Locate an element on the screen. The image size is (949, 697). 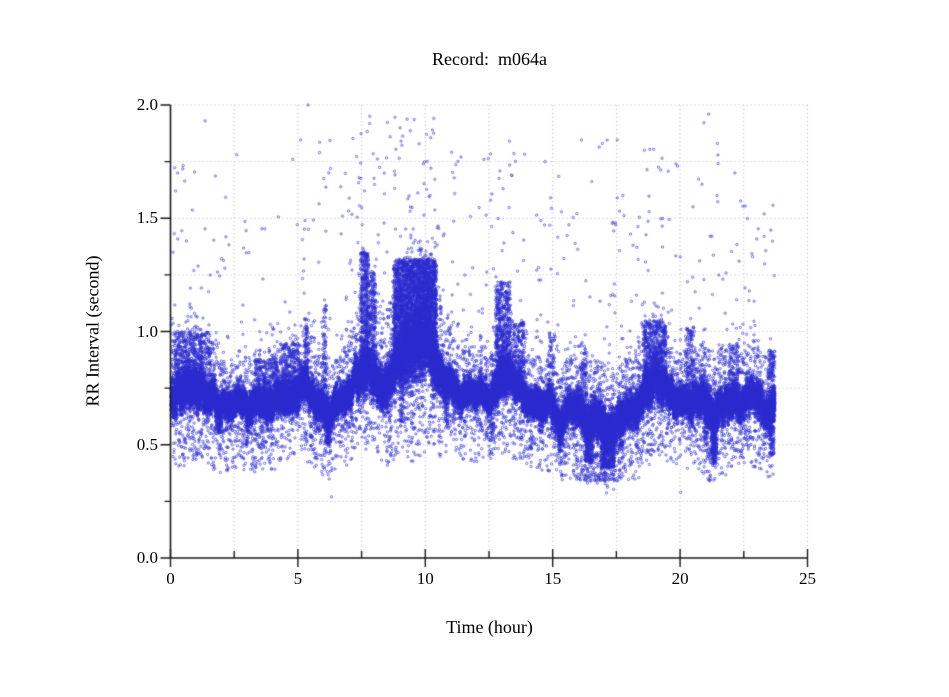
x-tick-label: 25 is located at coordinates (807, 578).